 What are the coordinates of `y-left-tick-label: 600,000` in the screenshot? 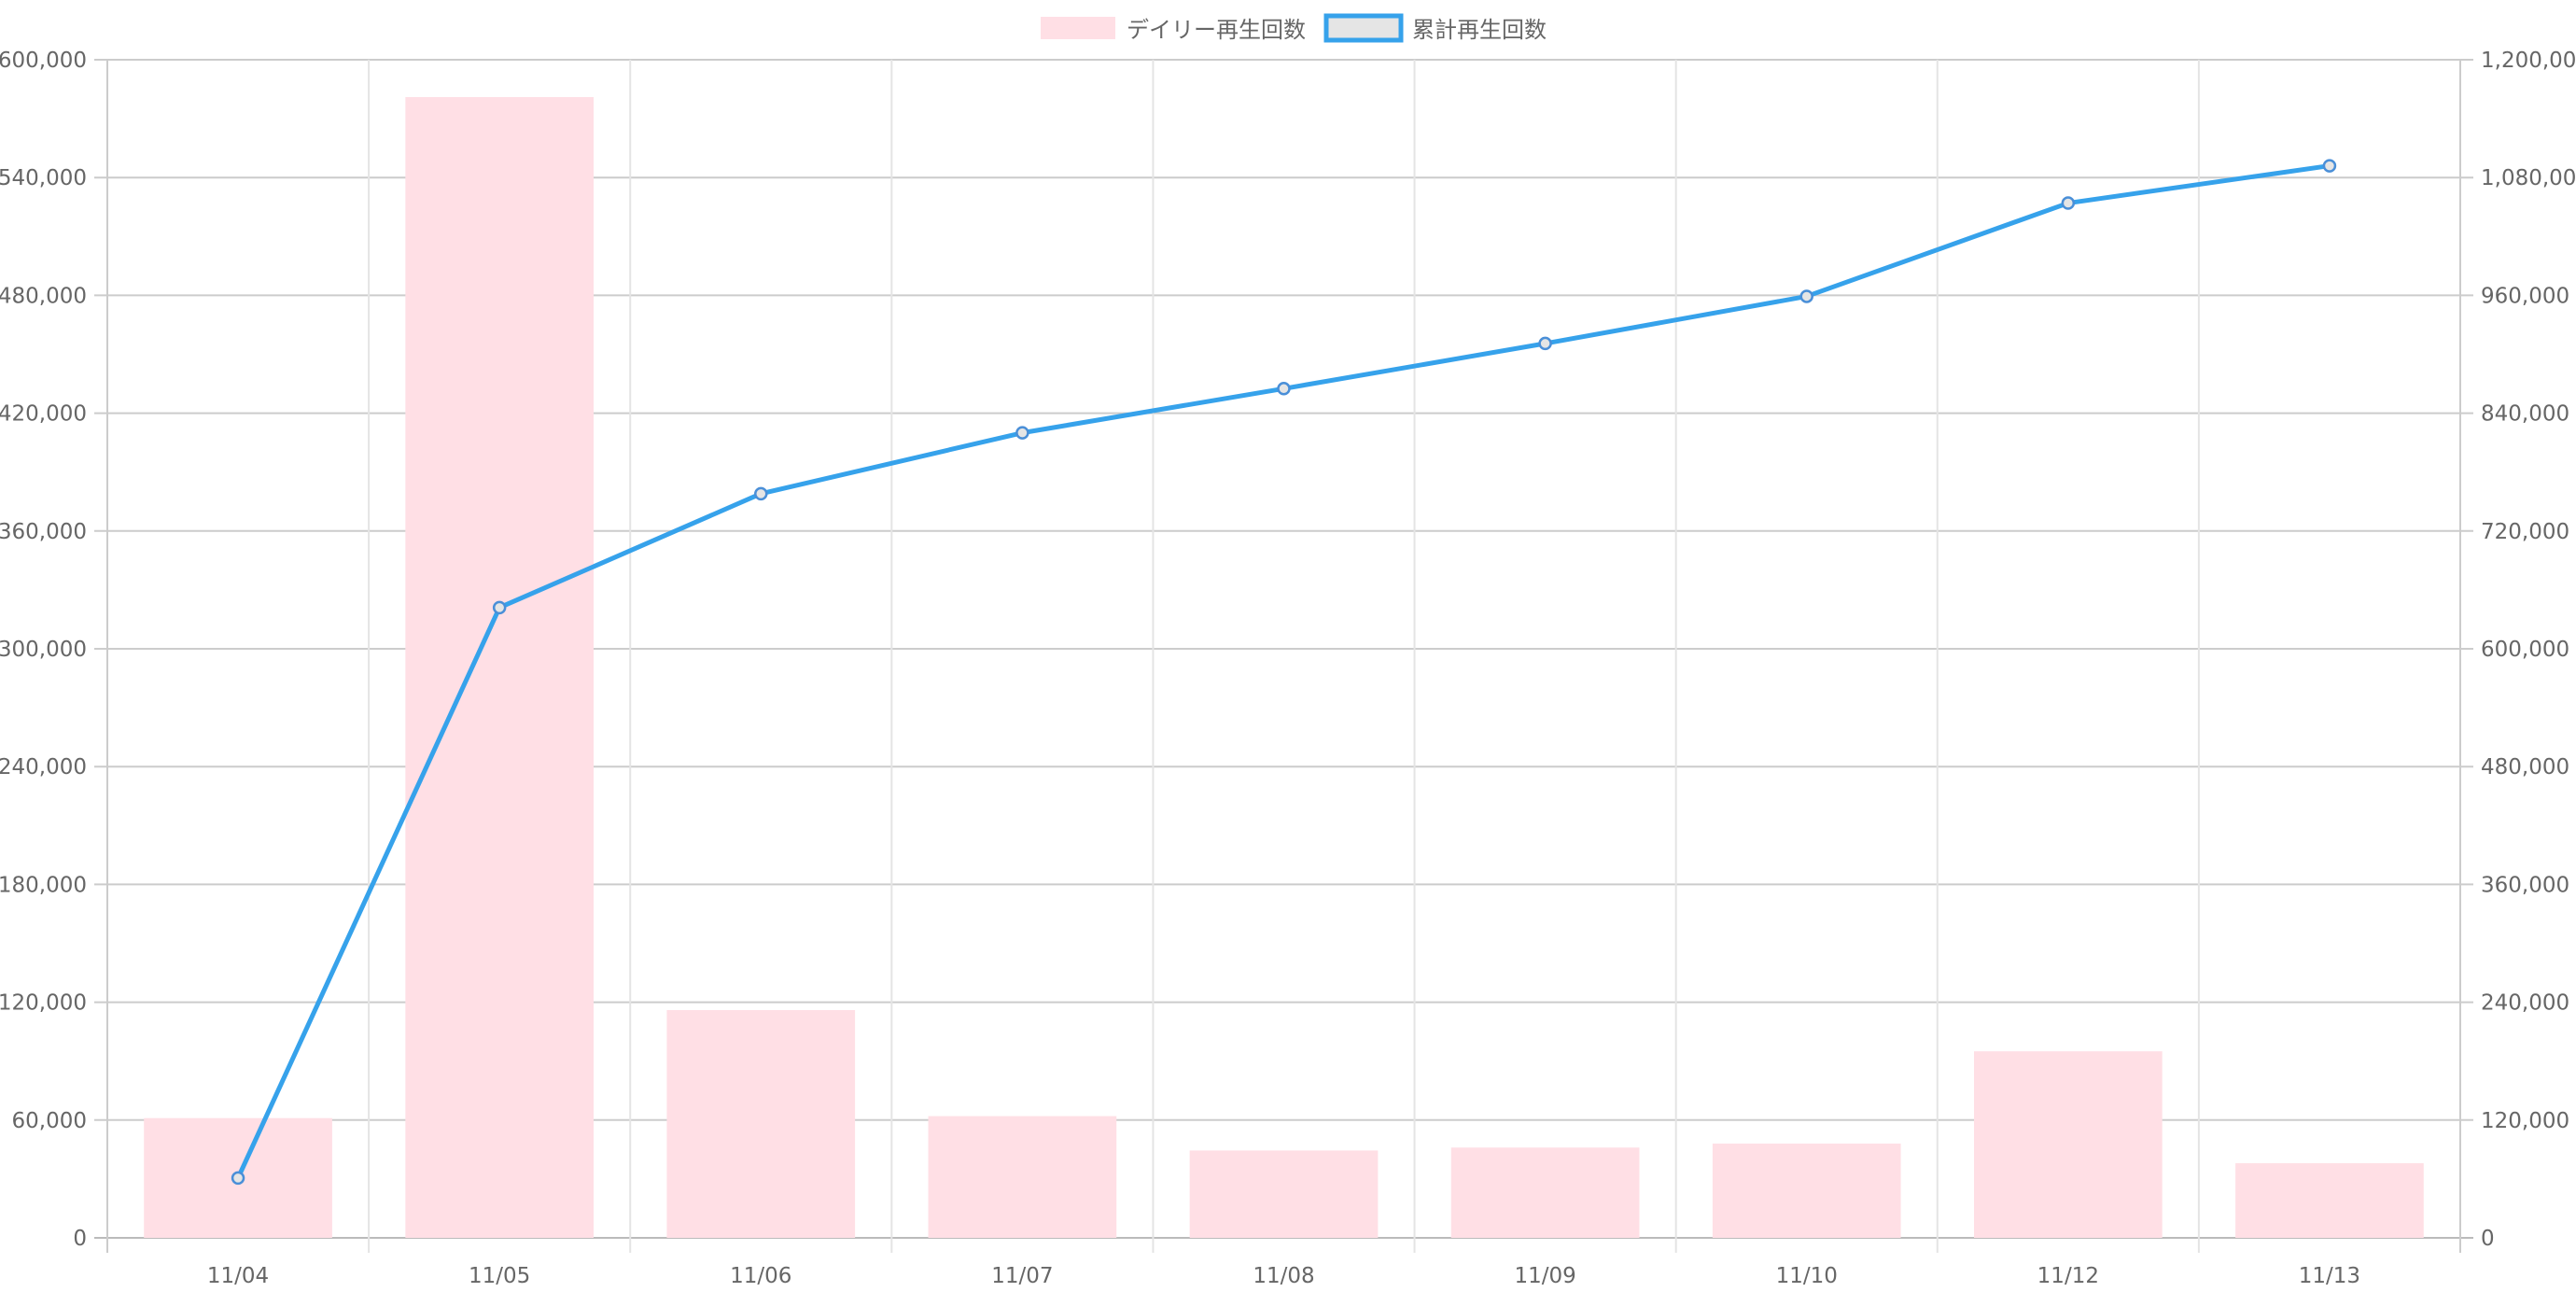 It's located at (43, 61).